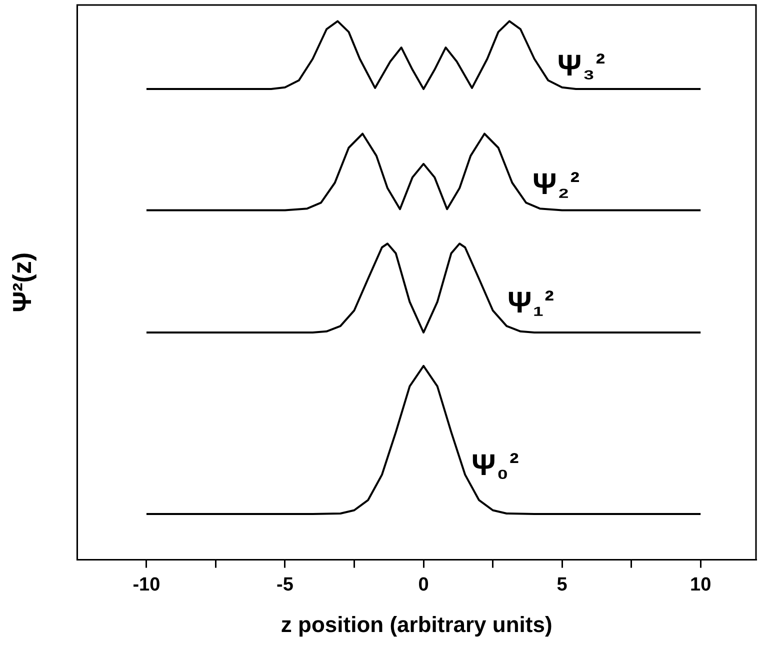 The width and height of the screenshot is (761, 649). What do you see at coordinates (423, 585) in the screenshot?
I see `x-tick-label: 0` at bounding box center [423, 585].